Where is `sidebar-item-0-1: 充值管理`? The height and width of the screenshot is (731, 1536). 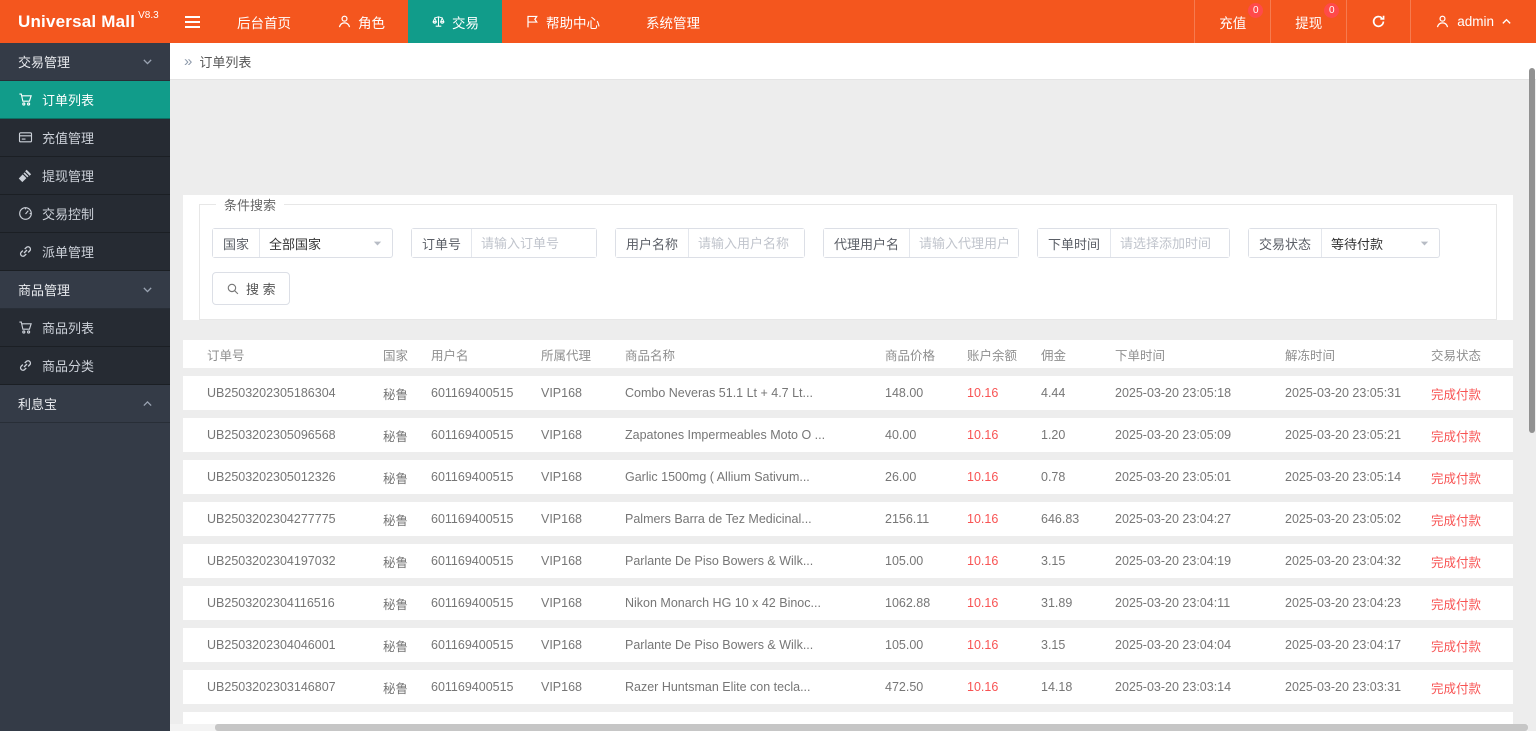
sidebar-item-0-1: 充值管理 is located at coordinates (85, 138).